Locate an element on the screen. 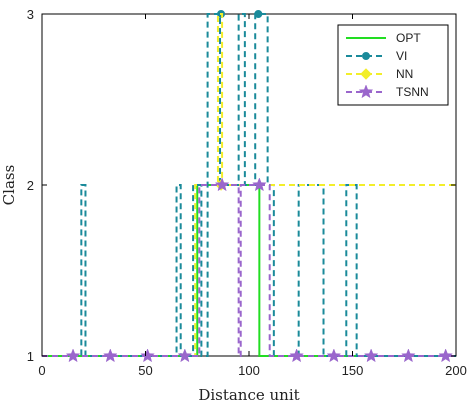  legend-marker-tsnn is located at coordinates (366, 91).